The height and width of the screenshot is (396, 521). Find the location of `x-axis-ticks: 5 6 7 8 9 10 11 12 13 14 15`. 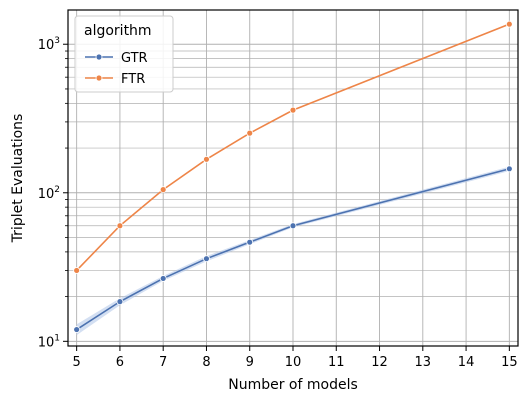

x-axis-ticks: 5 6 7 8 9 10 11 12 13 14 15 is located at coordinates (295, 358).